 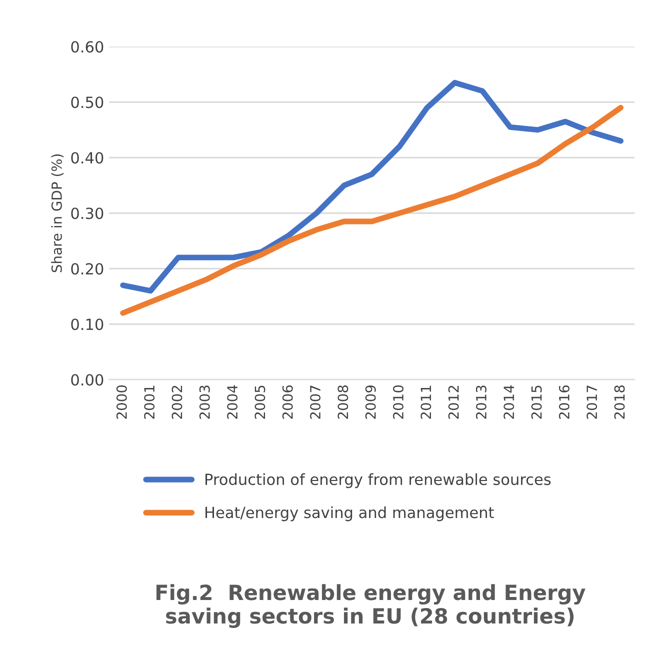 What do you see at coordinates (87, 158) in the screenshot?
I see `y-tick-label: 0.40` at bounding box center [87, 158].